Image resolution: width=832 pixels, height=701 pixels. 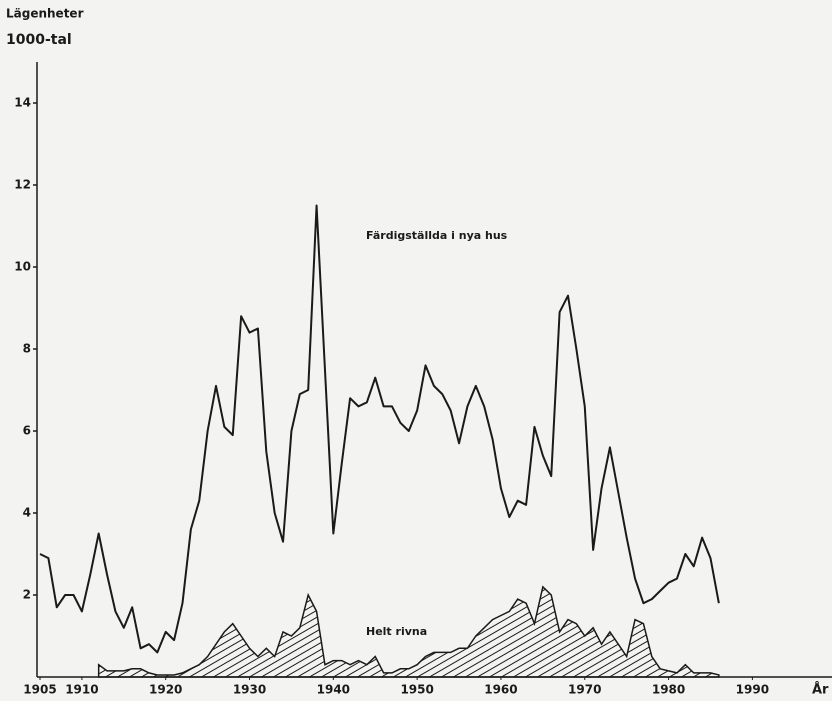 I want to click on y-tick-label: 14, so click(x=22, y=103).